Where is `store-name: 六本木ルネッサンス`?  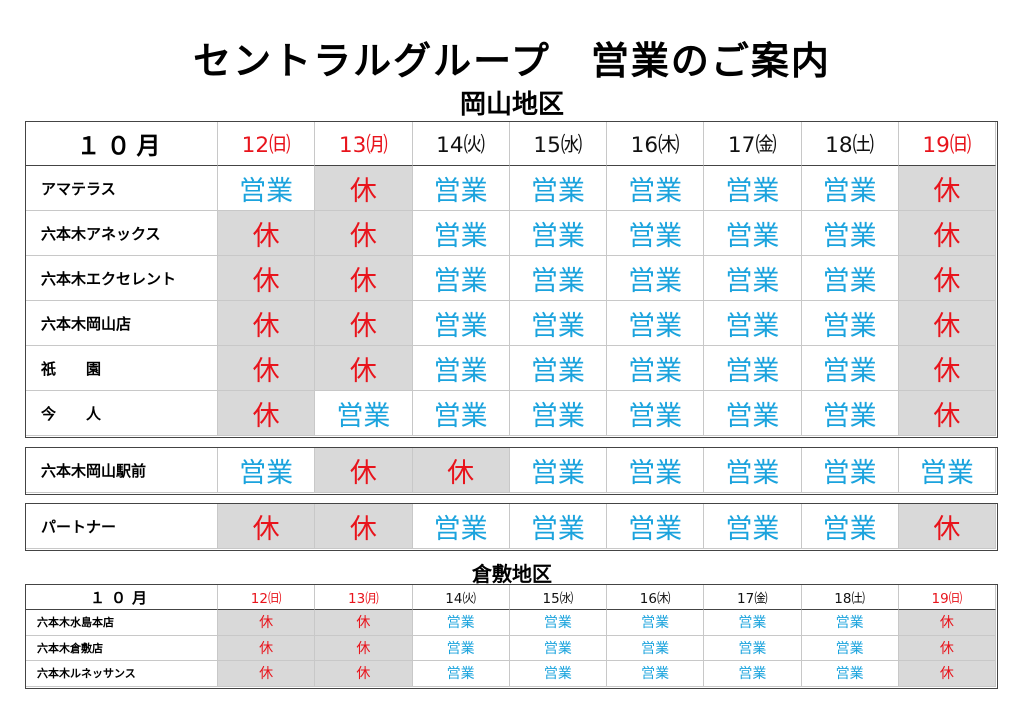 store-name: 六本木ルネッサンス is located at coordinates (122, 674).